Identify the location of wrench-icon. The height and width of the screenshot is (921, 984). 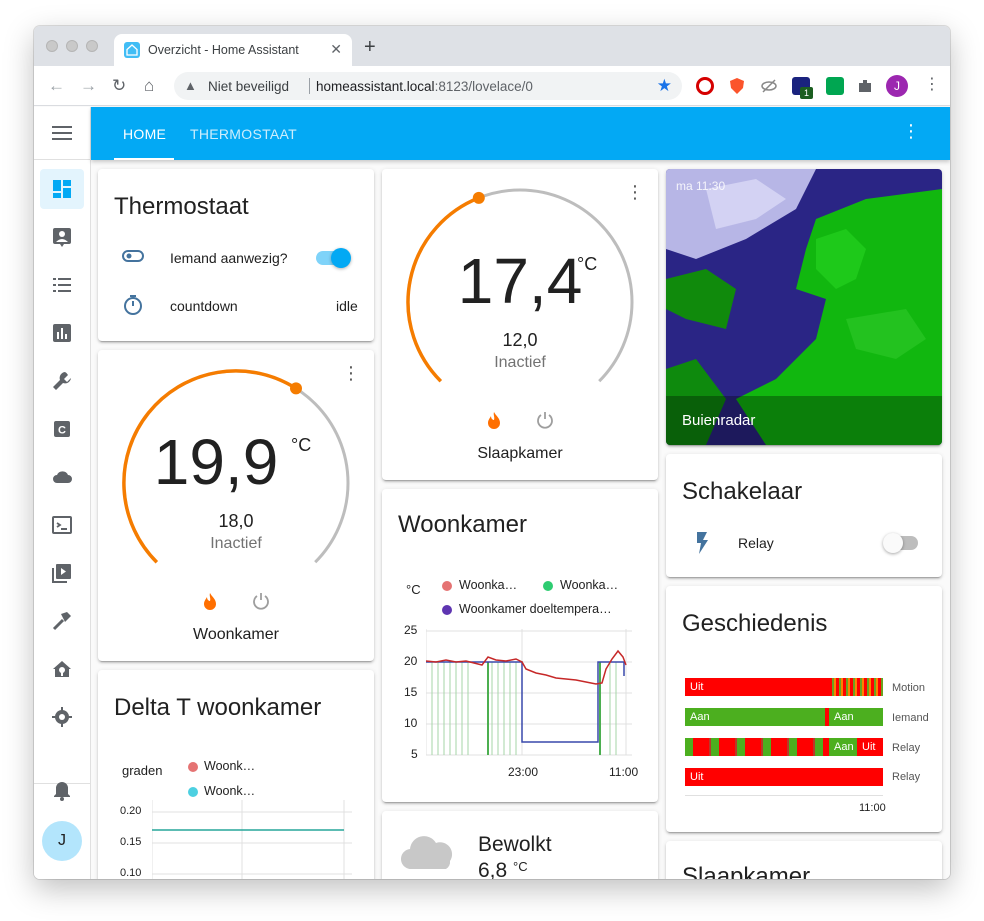
(62, 381).